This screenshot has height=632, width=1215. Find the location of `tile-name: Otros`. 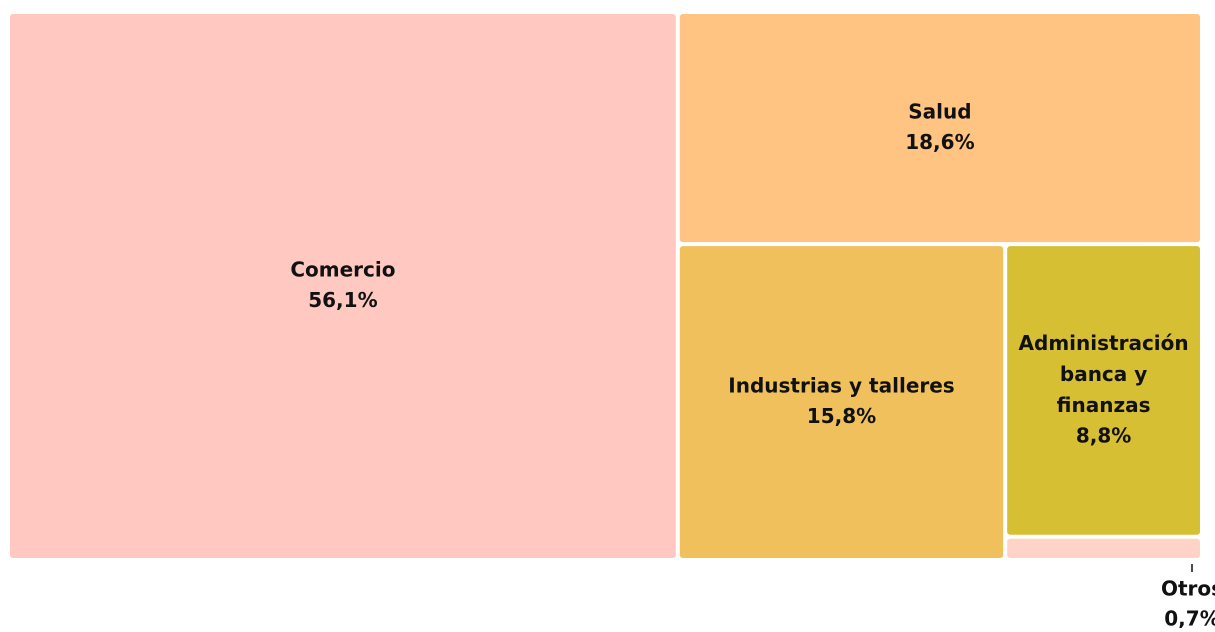

tile-name: Otros is located at coordinates (1188, 589).